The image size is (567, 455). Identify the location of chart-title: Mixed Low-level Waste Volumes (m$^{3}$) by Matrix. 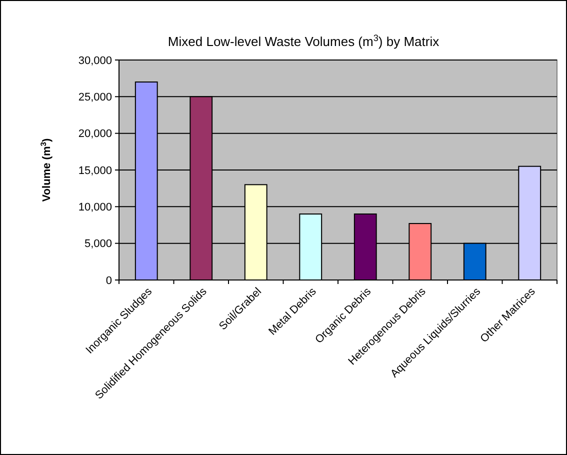
(304, 41).